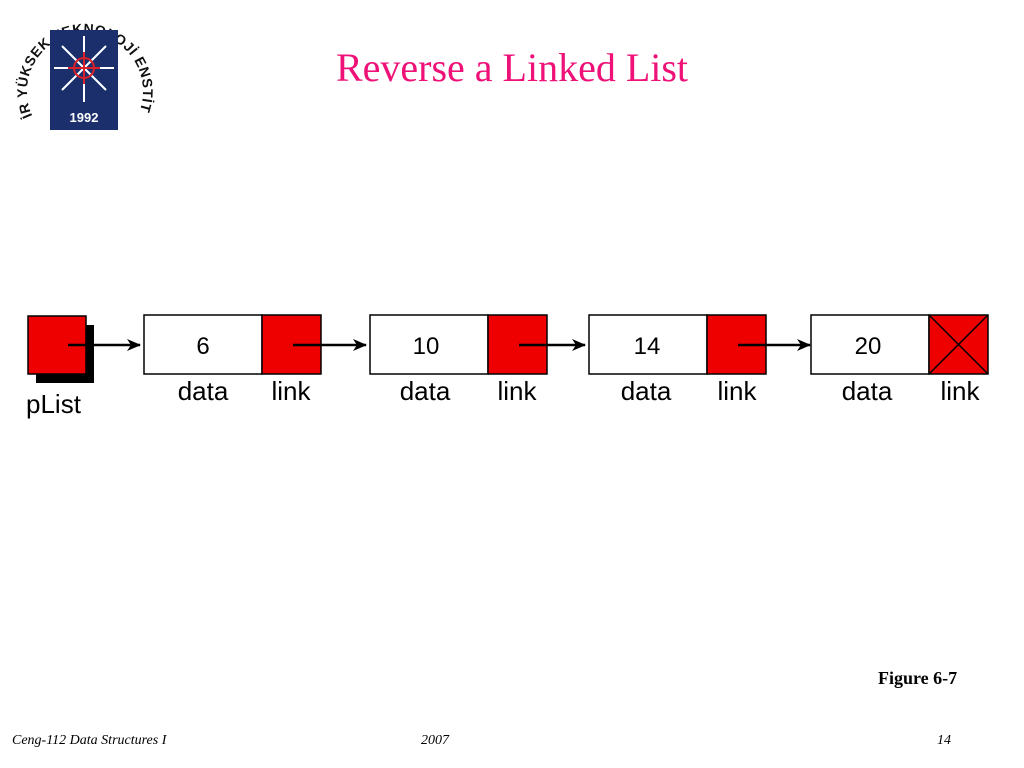  I want to click on logo-year: 1992, so click(84, 117).